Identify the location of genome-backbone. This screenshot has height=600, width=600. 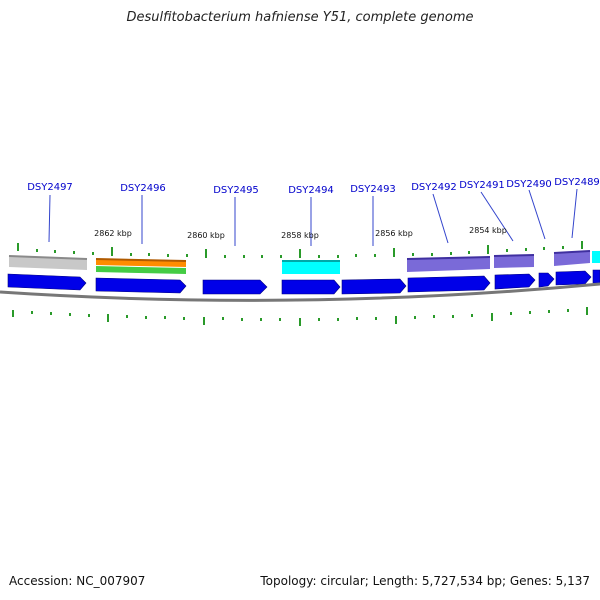
(300, 292).